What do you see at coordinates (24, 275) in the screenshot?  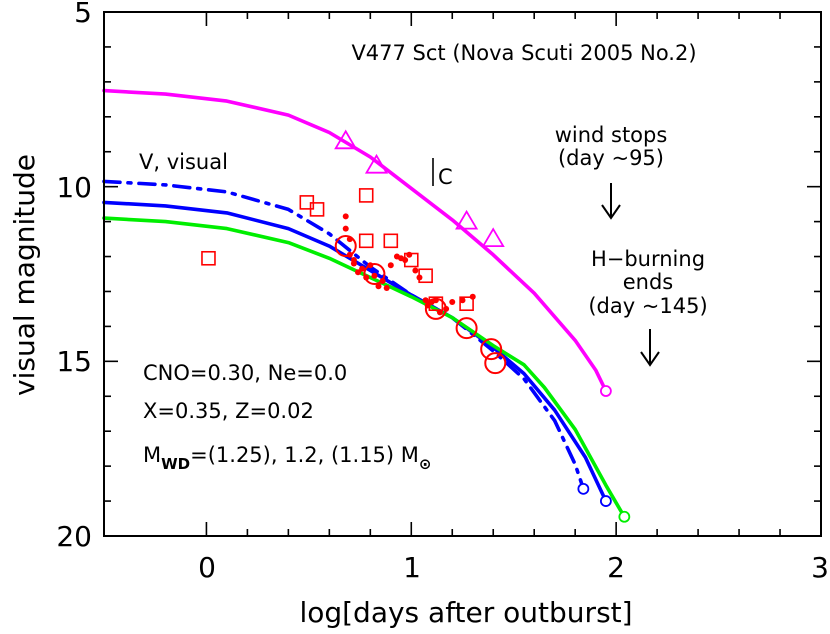 I see `y-axis-title: visual magnitude` at bounding box center [24, 275].